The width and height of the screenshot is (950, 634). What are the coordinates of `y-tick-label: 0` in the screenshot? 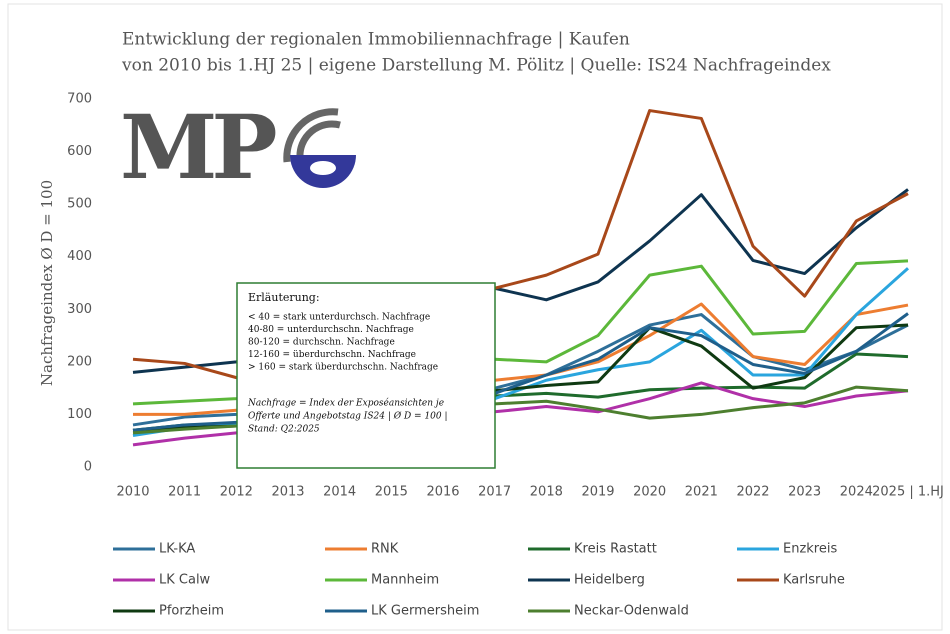 It's located at (88, 467).